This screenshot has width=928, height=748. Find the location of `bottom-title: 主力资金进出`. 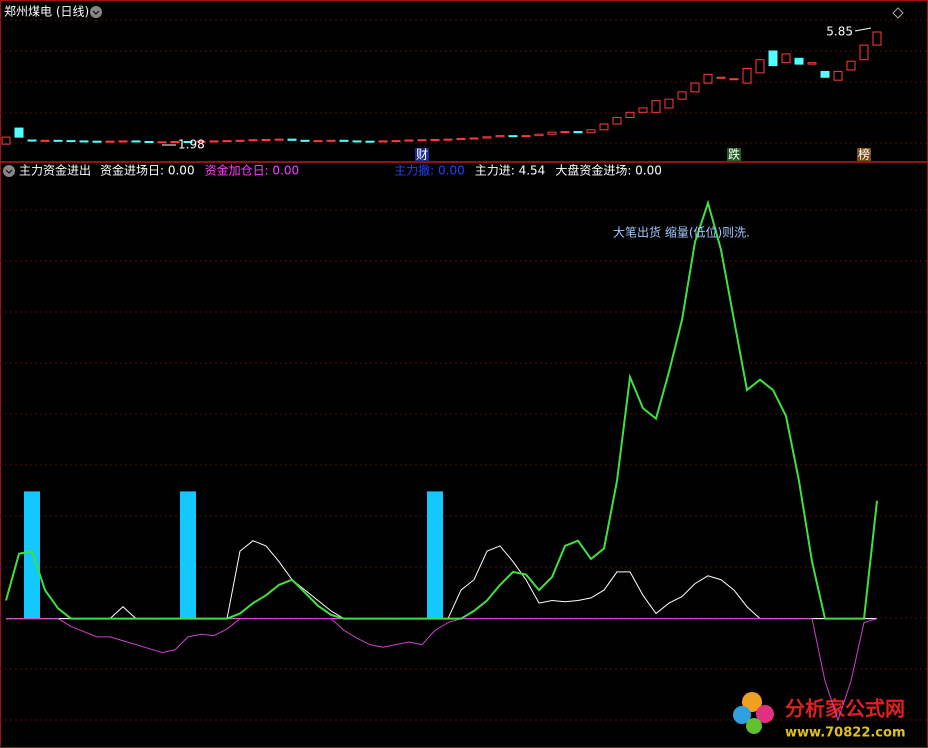

bottom-title: 主力资金进出 is located at coordinates (55, 170).